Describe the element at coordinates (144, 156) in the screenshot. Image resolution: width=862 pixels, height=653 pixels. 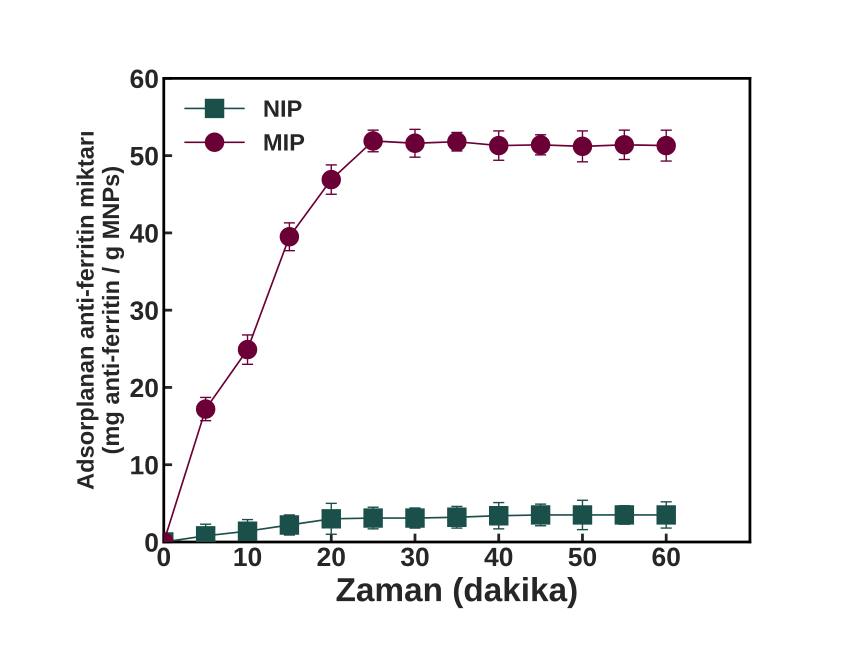
I see `y-tick-label: 50` at that location.